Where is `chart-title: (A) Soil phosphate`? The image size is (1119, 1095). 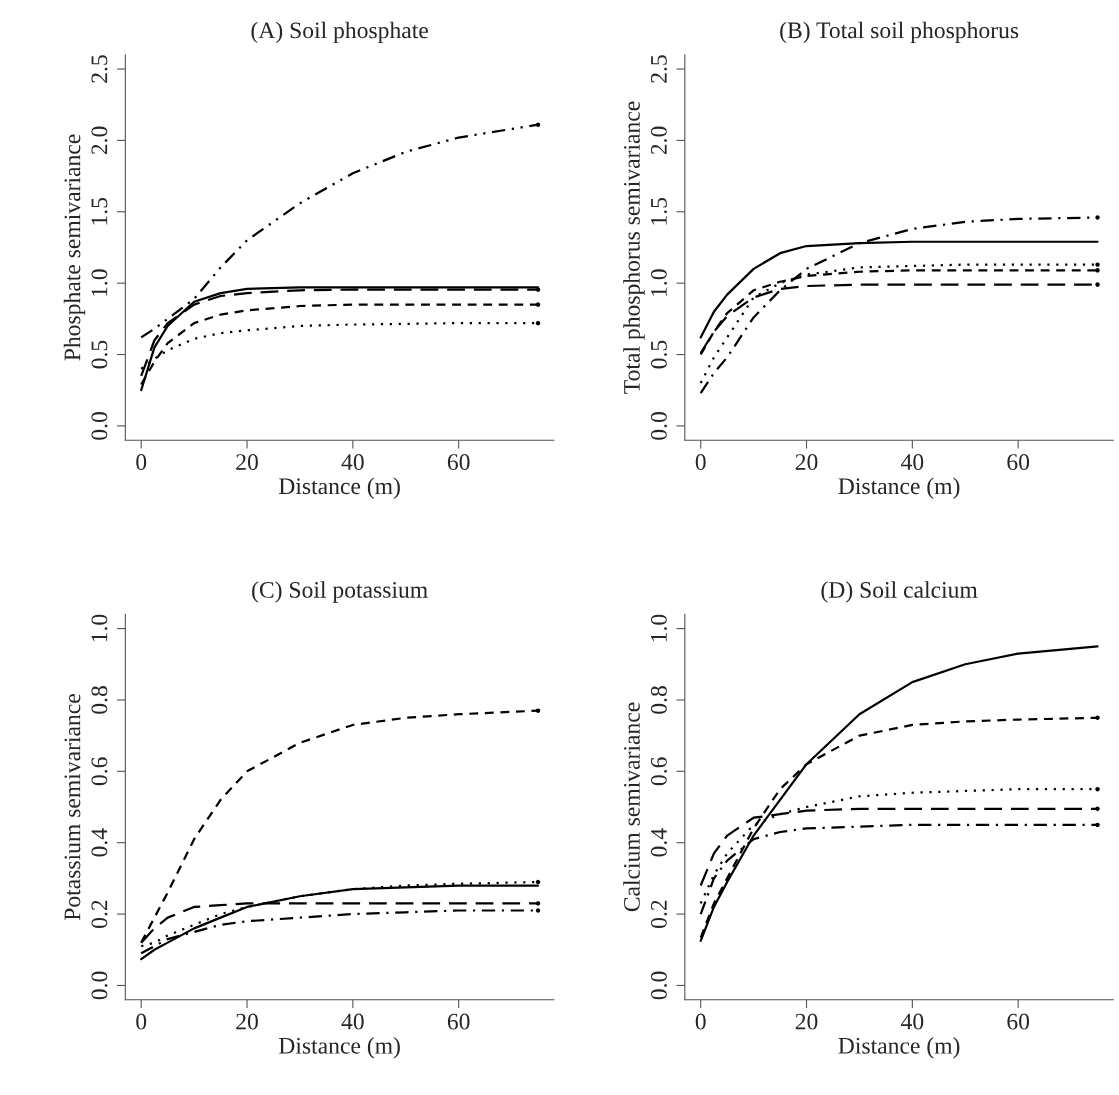 chart-title: (A) Soil phosphate is located at coordinates (339, 32).